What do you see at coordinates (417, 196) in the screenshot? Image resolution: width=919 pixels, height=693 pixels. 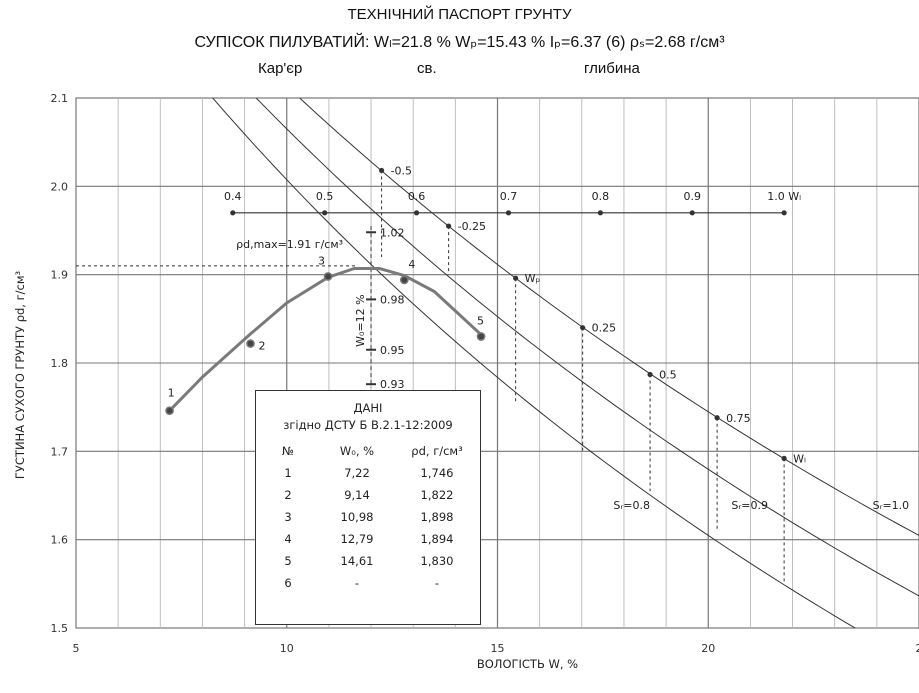 I see `wl-scale-label: 0.6` at bounding box center [417, 196].